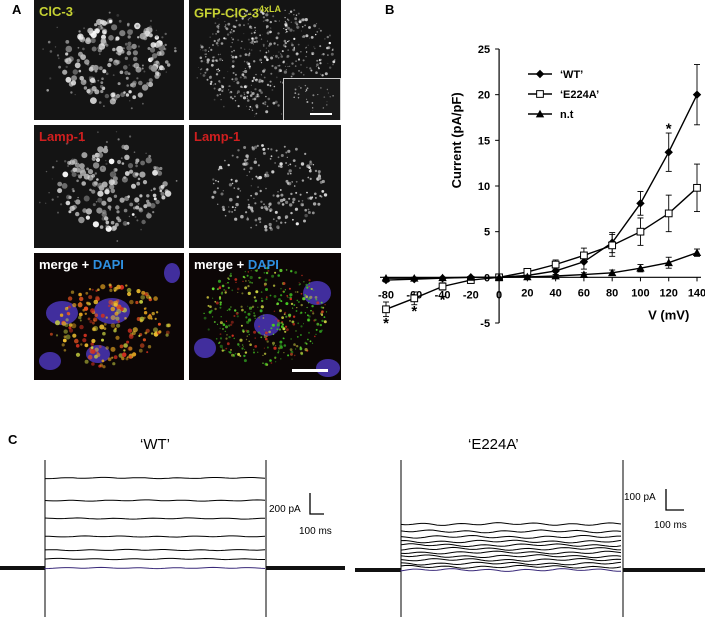 Image resolution: width=709 pixels, height=617 pixels. I want to click on y-tick-label: 10, so click(484, 187).